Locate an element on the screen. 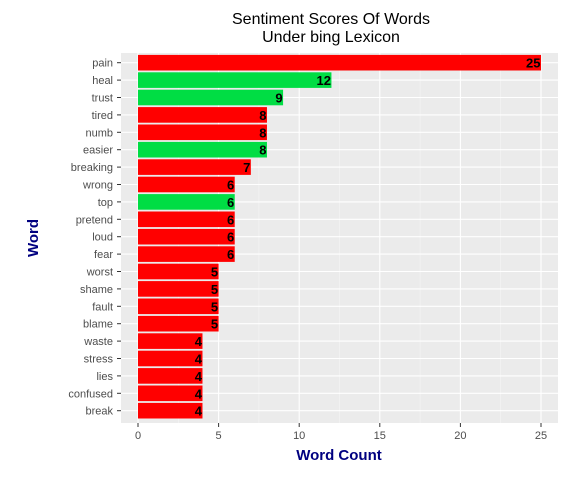  y-tick-label-stress: stress is located at coordinates (99, 360).